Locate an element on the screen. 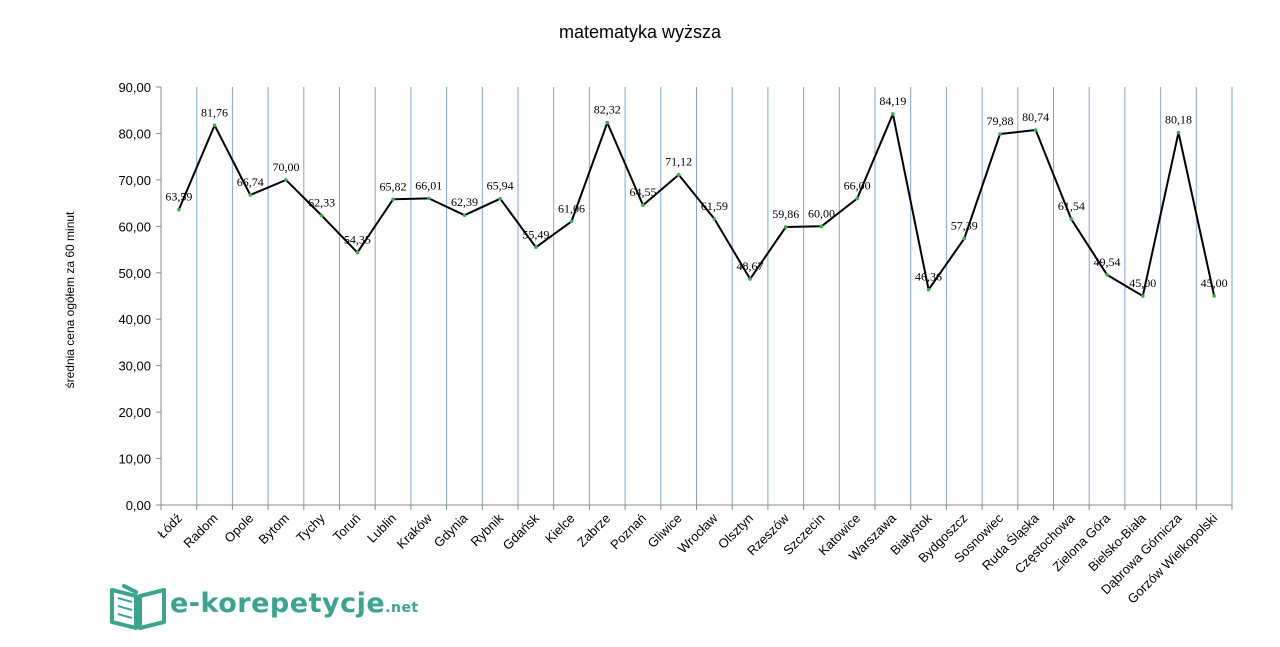  data-label: 64,55 is located at coordinates (642, 192).